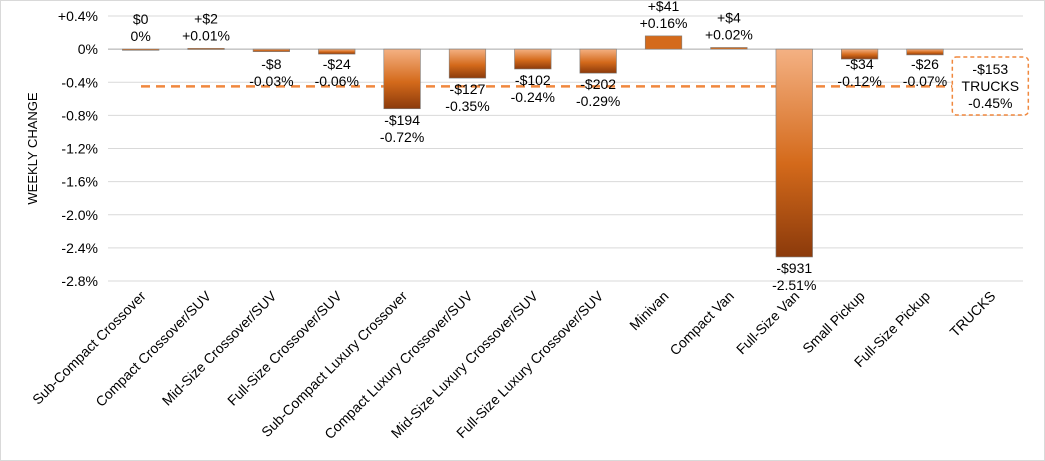  What do you see at coordinates (79, 281) in the screenshot?
I see `y-tick-label: -2.8%` at bounding box center [79, 281].